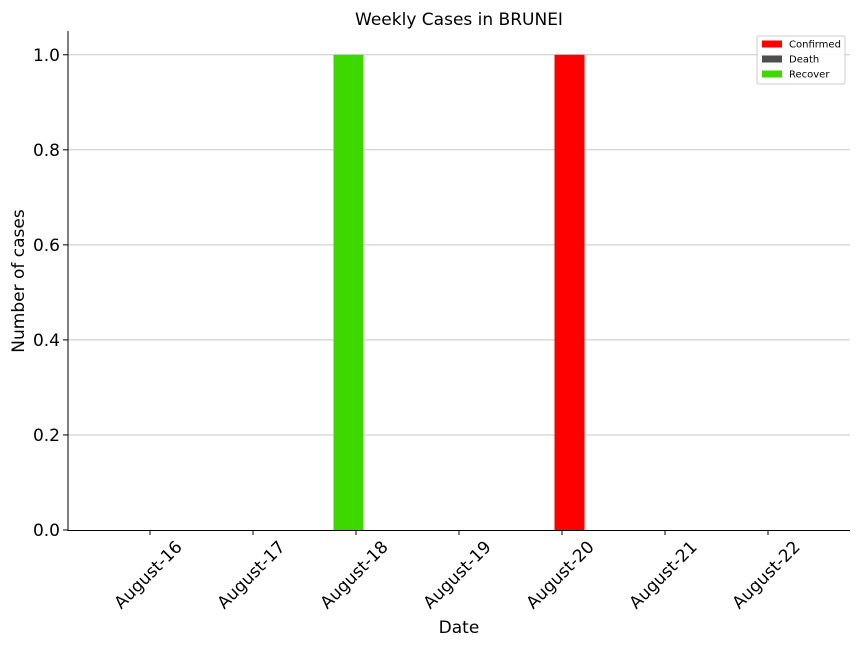  What do you see at coordinates (772, 59) in the screenshot?
I see `legend-swatch-death` at bounding box center [772, 59].